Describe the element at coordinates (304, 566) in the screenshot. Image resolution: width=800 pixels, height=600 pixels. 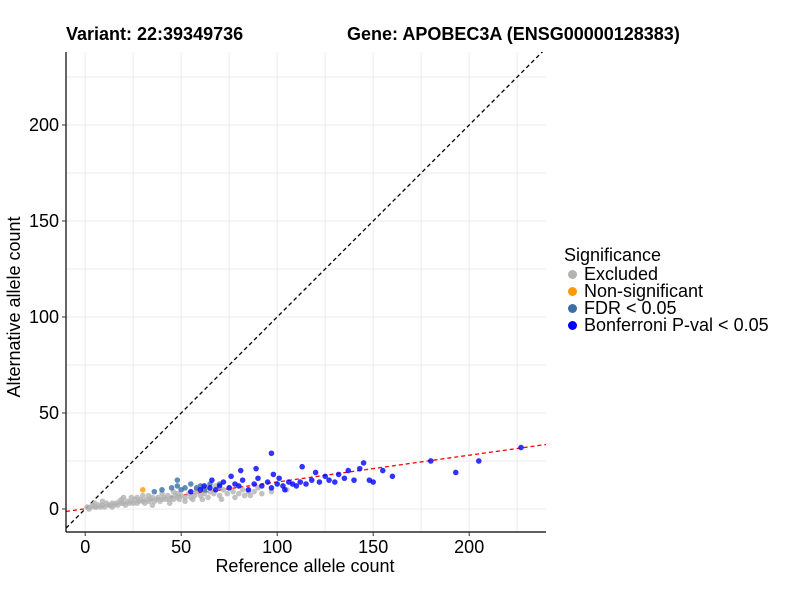
I see `x-axis-title: Reference allele count` at that location.